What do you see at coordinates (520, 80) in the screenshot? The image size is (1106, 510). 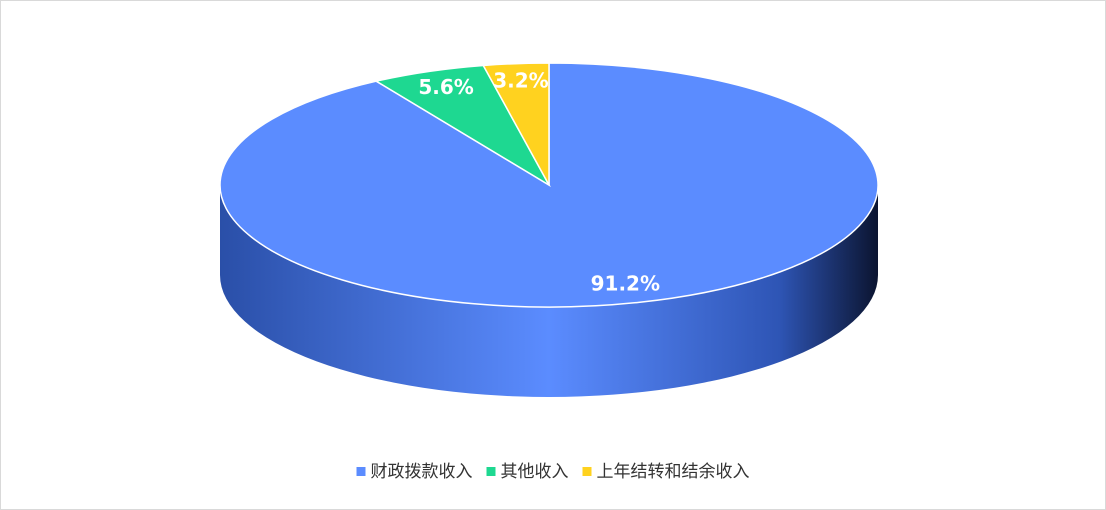 I see `data-label: 3.2%` at bounding box center [520, 80].